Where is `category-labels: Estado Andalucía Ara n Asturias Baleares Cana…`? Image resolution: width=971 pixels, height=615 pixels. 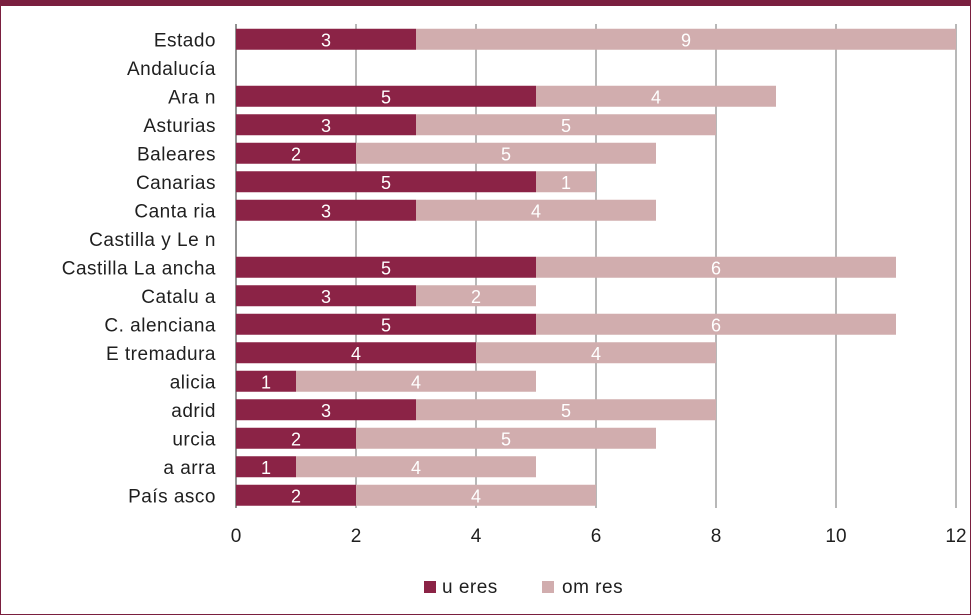
category-labels: Estado Andalucía Ara n Asturias Baleares Cana… is located at coordinates (139, 268).